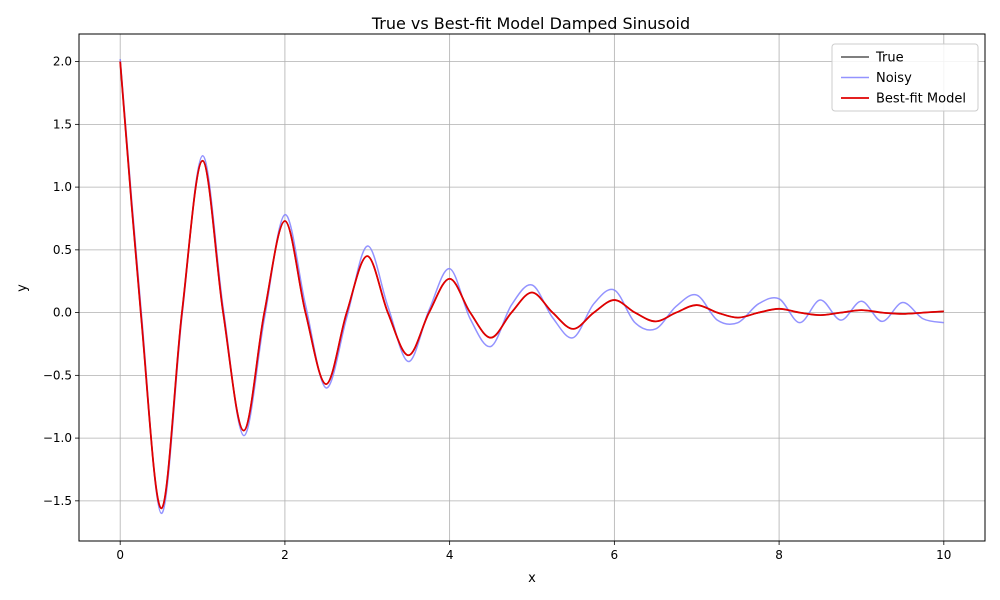 Image resolution: width=1000 pixels, height=600 pixels. Describe the element at coordinates (532, 578) in the screenshot. I see `x-axis-label: x` at that location.